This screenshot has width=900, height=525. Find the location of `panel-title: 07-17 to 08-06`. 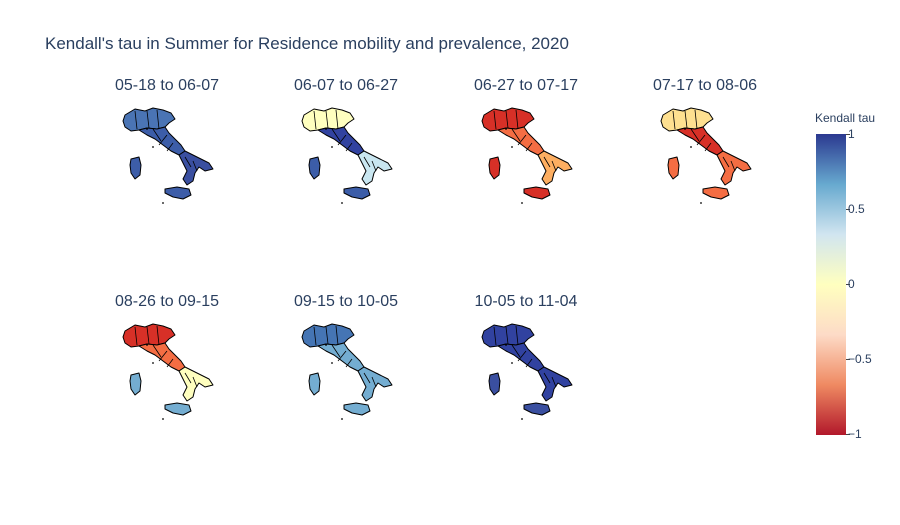

panel-title: 07-17 to 08-06 is located at coordinates (705, 85).